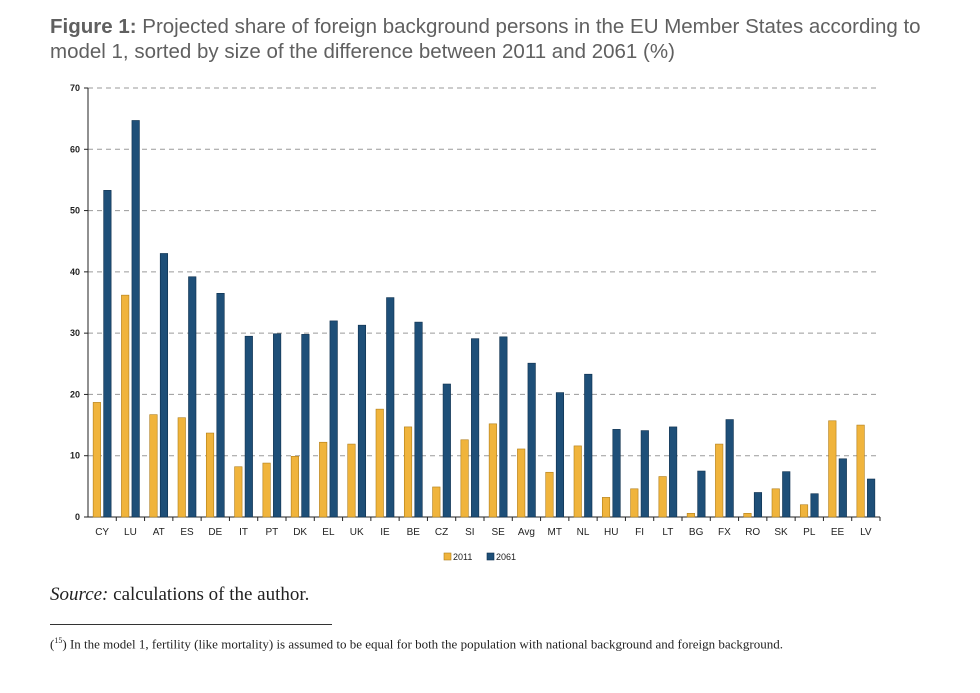  Describe the element at coordinates (492, 470) in the screenshot. I see `bar-2011-SE` at that location.